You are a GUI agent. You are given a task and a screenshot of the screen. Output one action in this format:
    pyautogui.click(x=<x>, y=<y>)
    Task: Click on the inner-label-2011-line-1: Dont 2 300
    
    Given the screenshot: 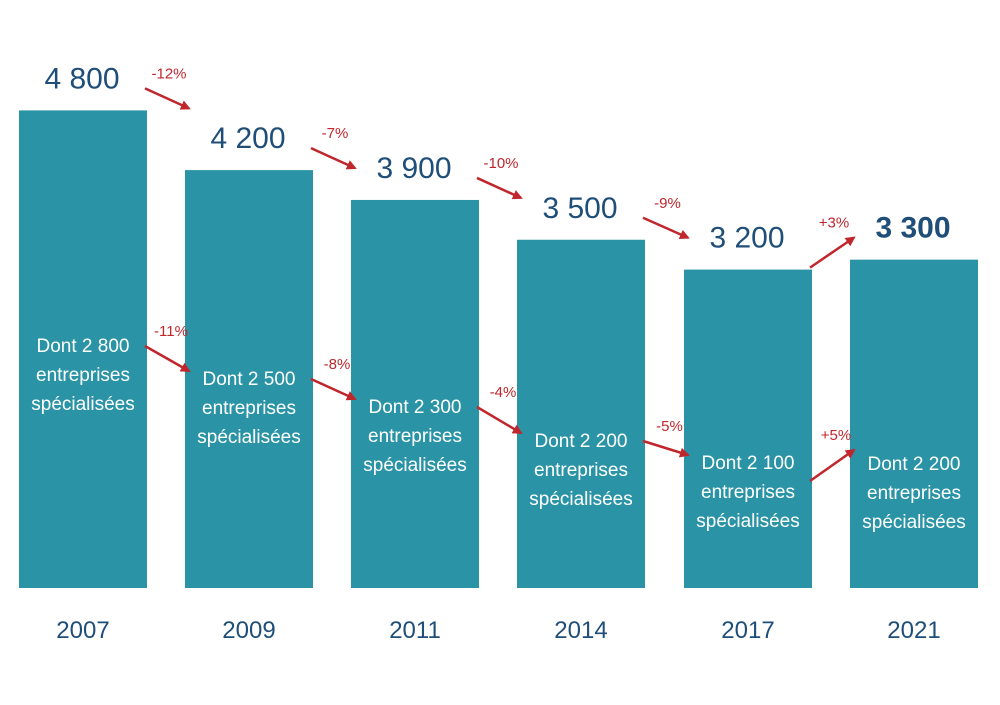 What is the action you would take?
    pyautogui.click(x=415, y=407)
    